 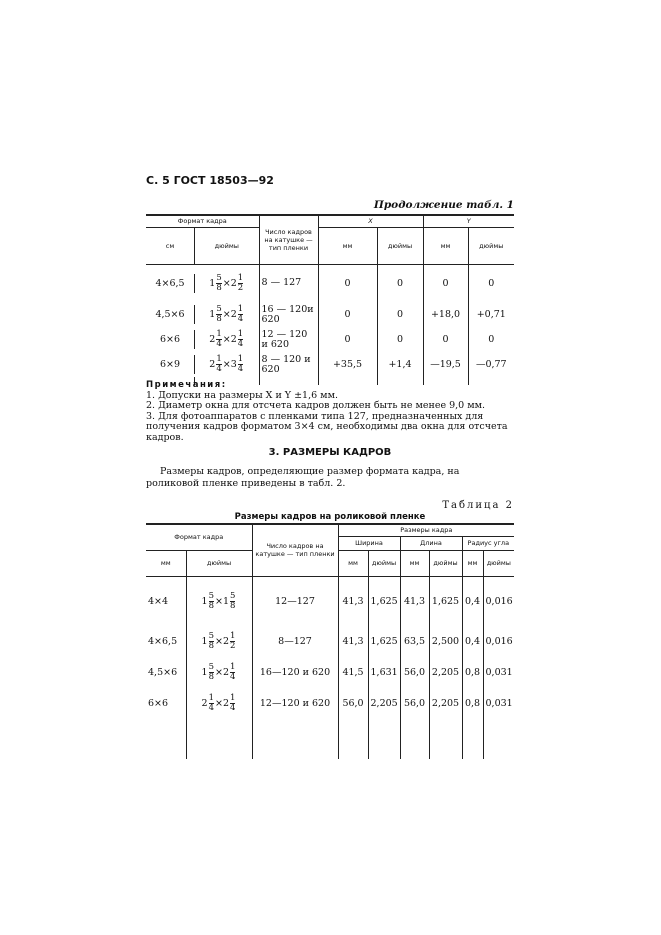 I want to click on th-y: Y, so click(x=468, y=221).